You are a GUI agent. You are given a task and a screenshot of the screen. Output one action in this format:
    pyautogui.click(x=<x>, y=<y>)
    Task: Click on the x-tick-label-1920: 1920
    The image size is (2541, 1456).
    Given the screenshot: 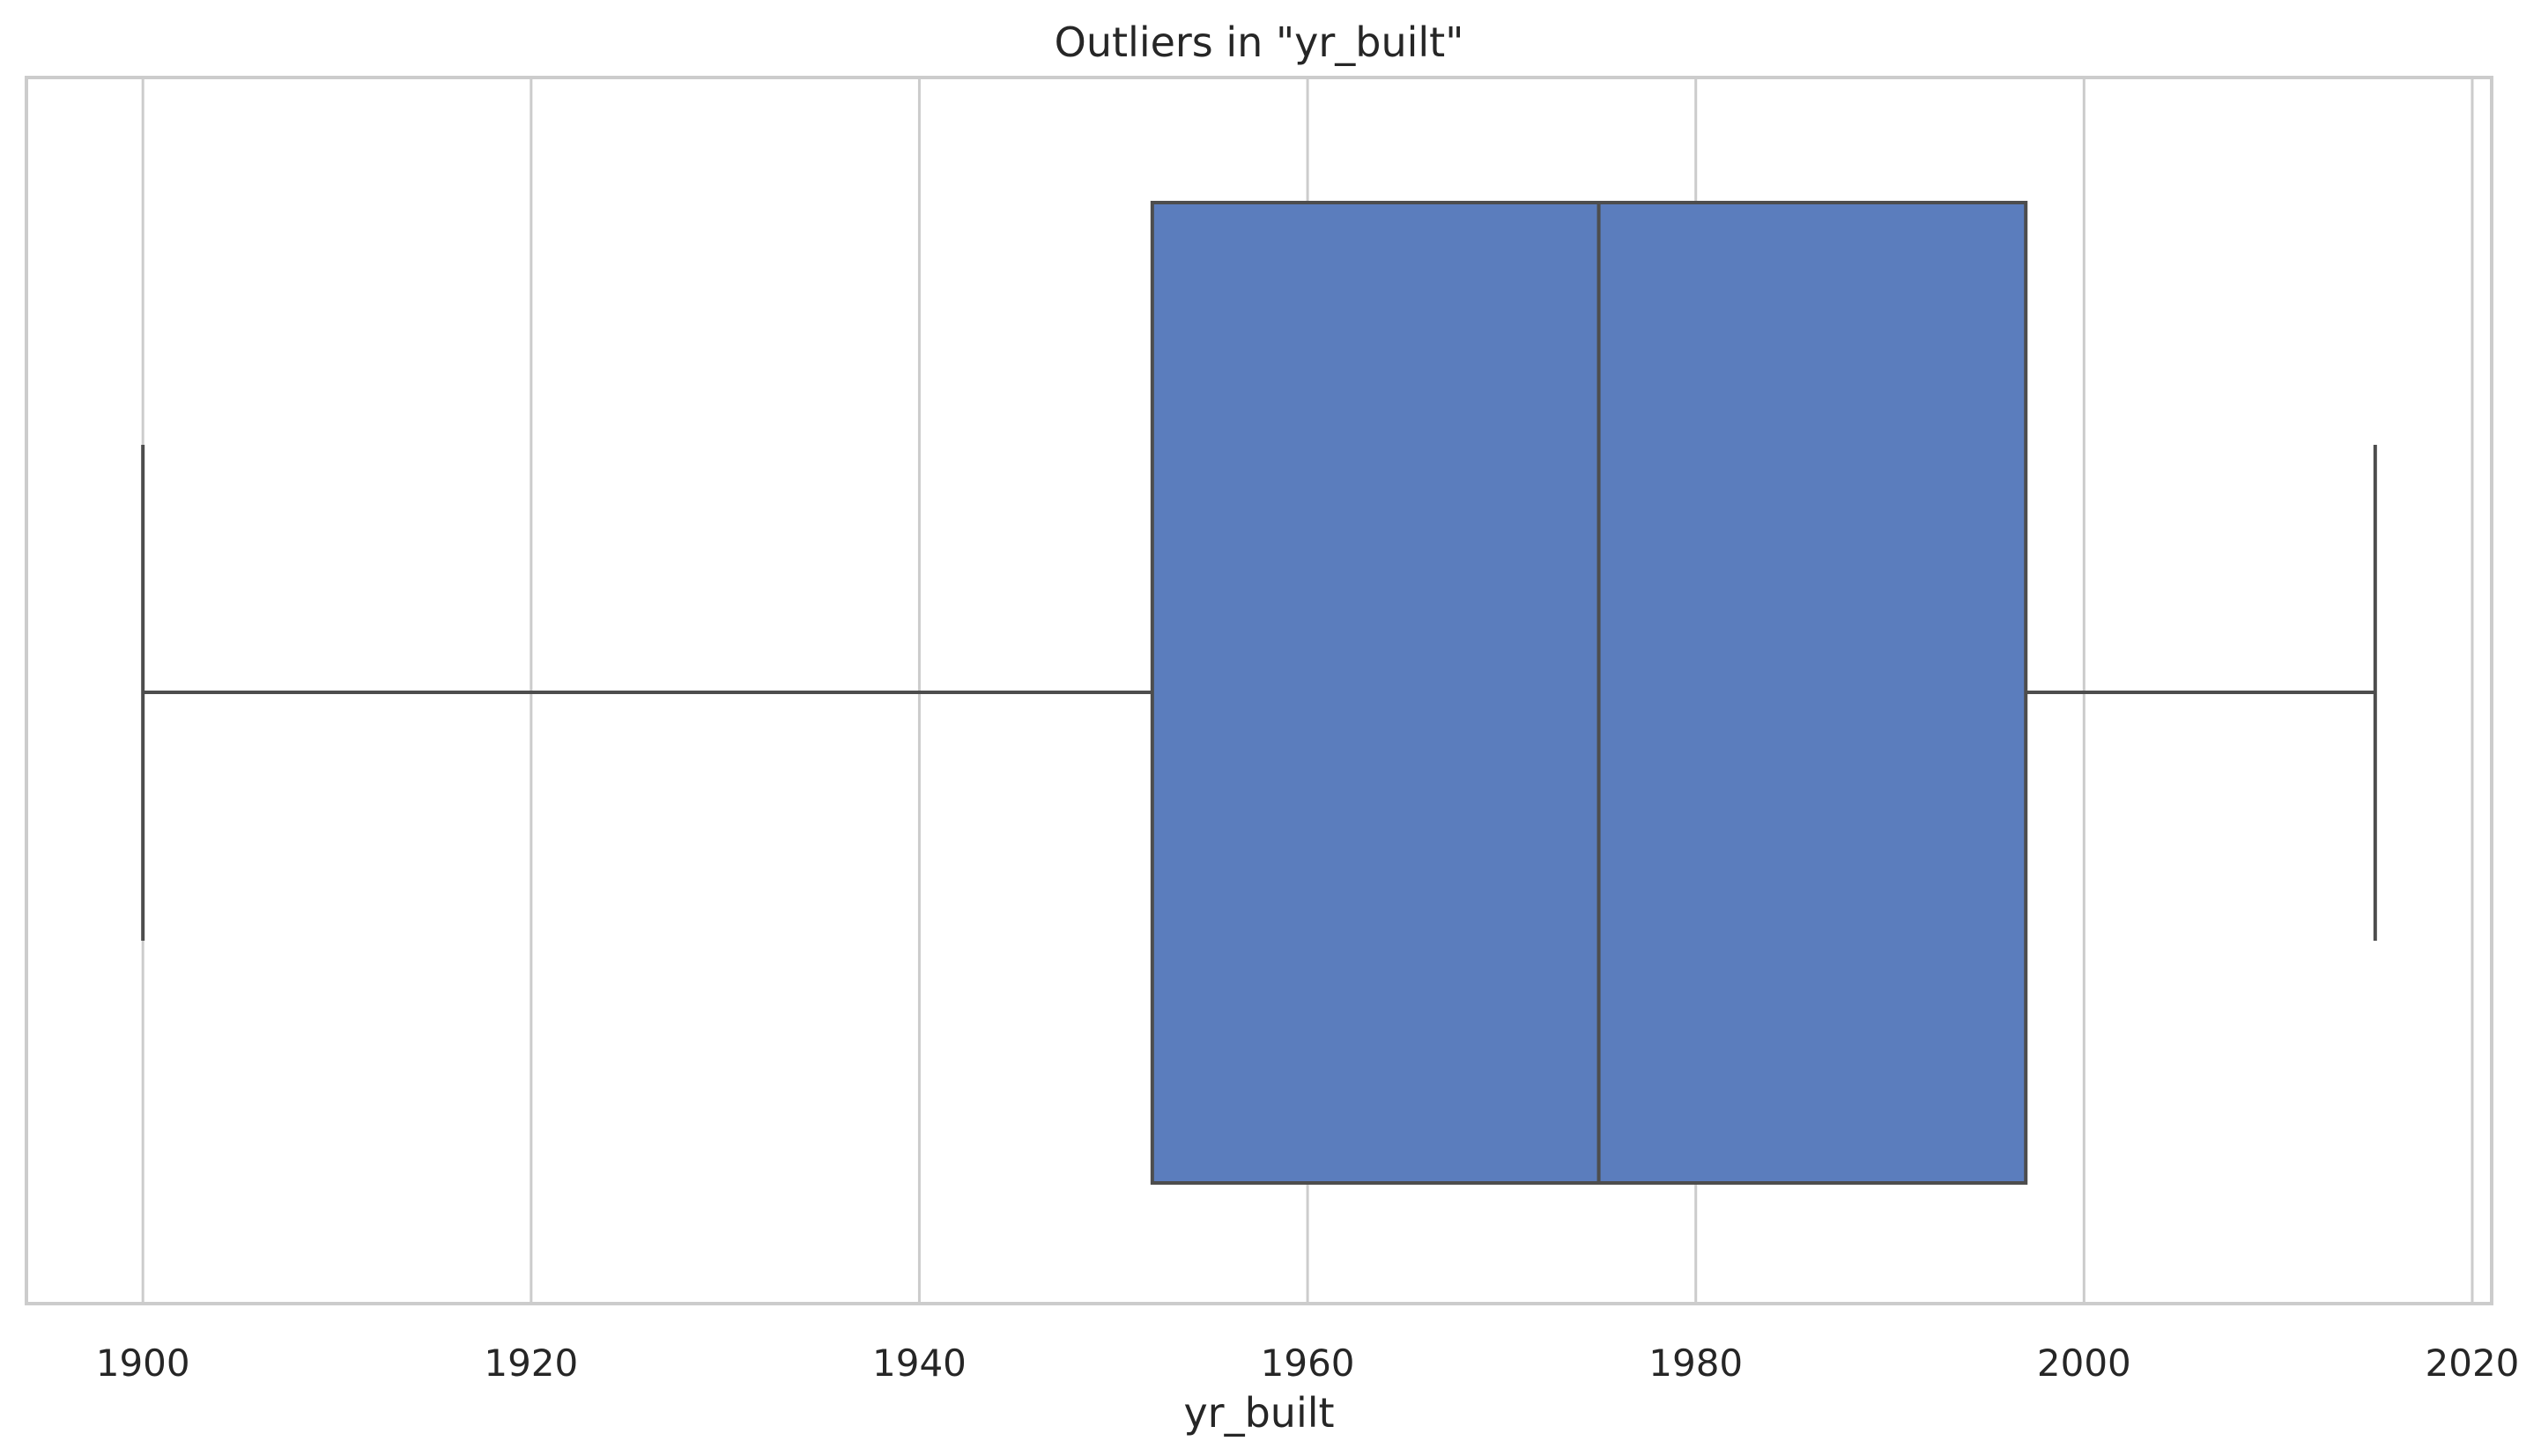 What is the action you would take?
    pyautogui.click(x=531, y=1363)
    